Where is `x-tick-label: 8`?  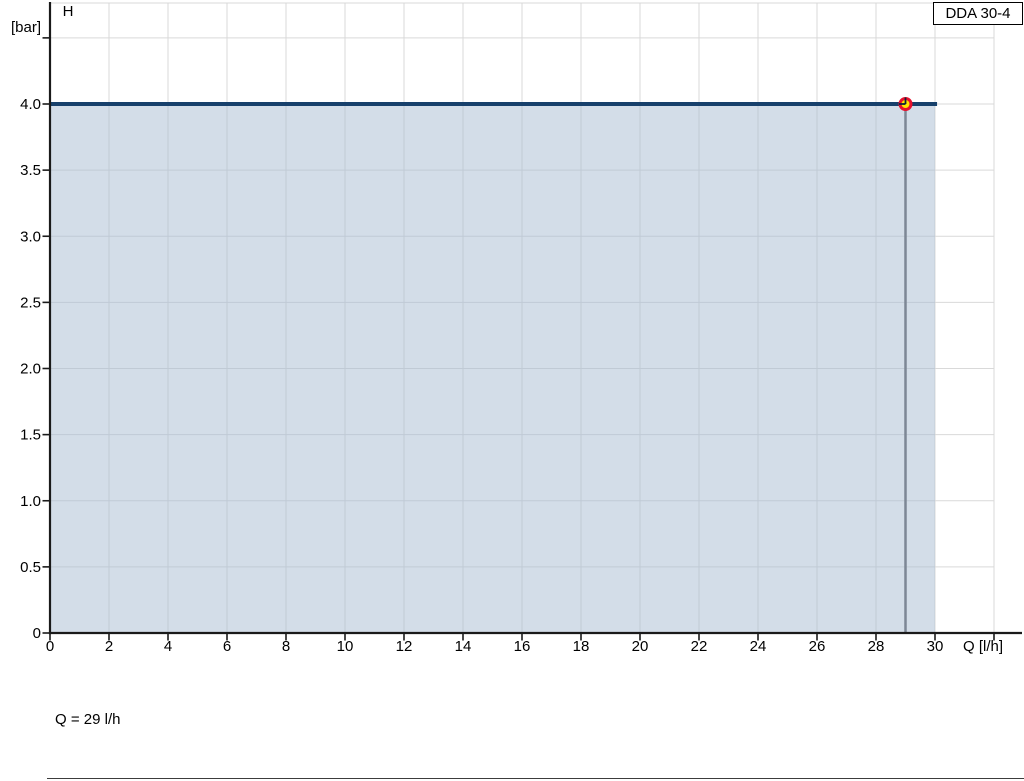 x-tick-label: 8 is located at coordinates (286, 646).